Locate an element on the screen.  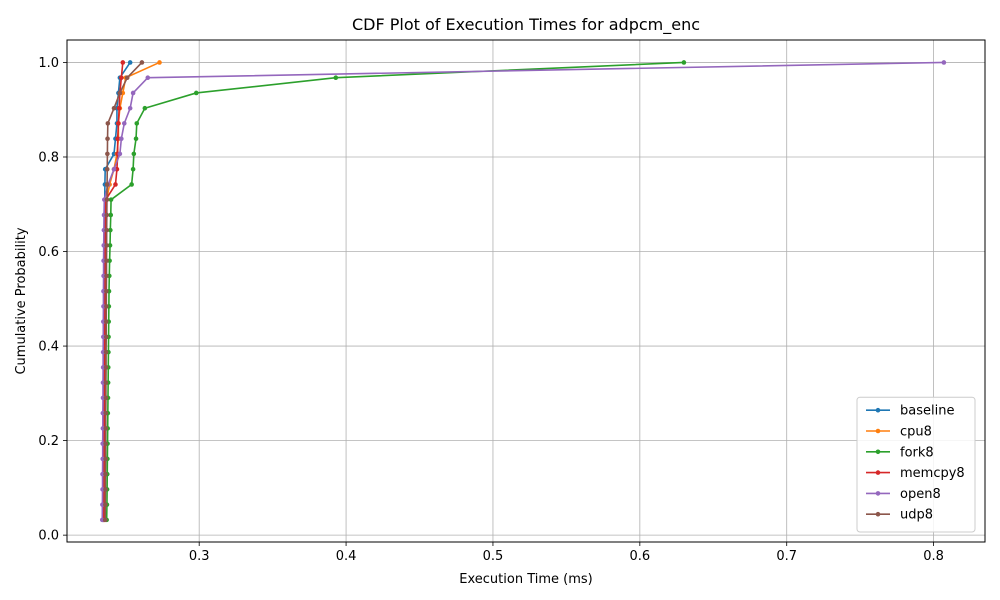
legend: baseline cpu8 fork8 memcpy8 open8 udp8 is located at coordinates (916, 464).